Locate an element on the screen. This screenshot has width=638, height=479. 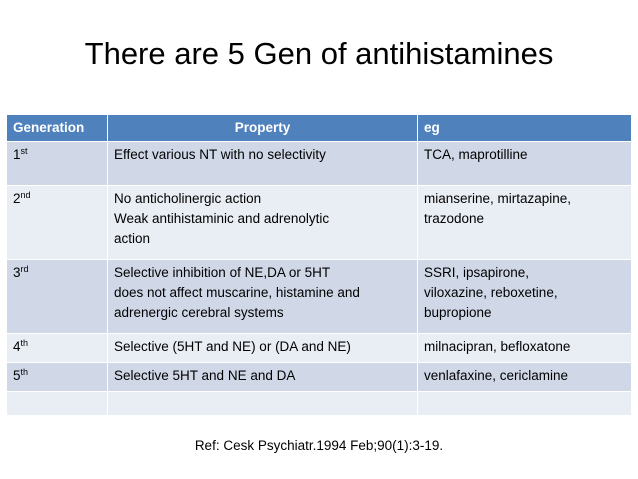
generation-number: 4 is located at coordinates (17, 346).